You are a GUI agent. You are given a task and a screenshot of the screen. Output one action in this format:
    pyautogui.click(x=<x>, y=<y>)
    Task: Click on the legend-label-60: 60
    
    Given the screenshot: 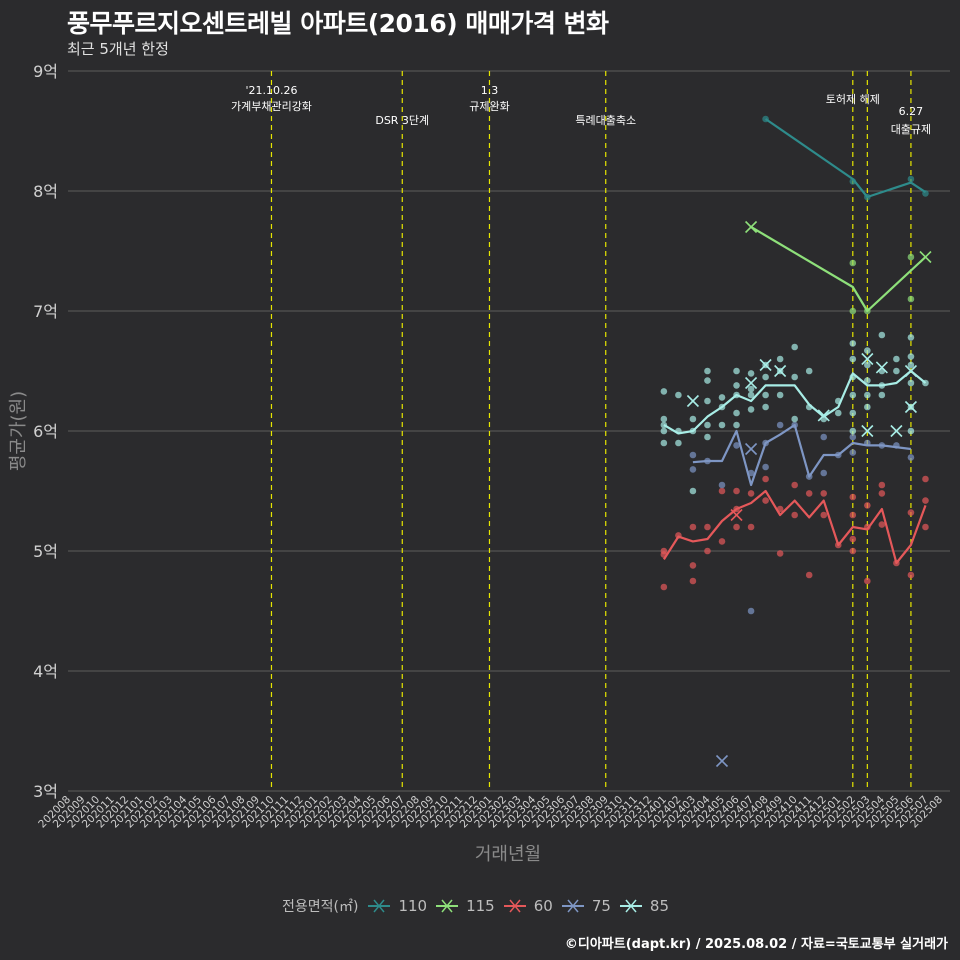 What is the action you would take?
    pyautogui.click(x=543, y=906)
    